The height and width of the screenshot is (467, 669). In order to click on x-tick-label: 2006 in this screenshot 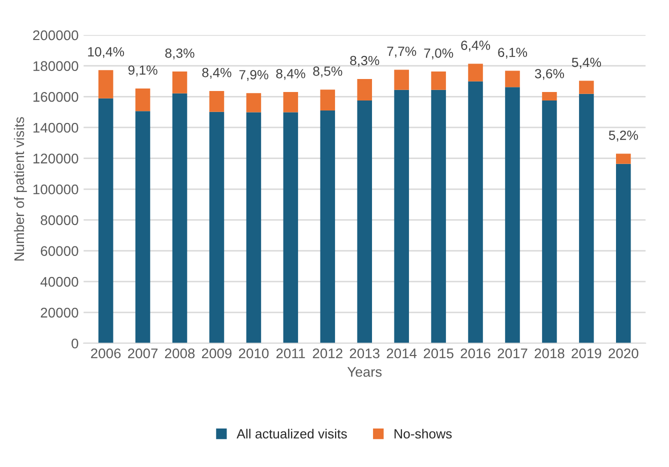, I will do `click(106, 353)`.